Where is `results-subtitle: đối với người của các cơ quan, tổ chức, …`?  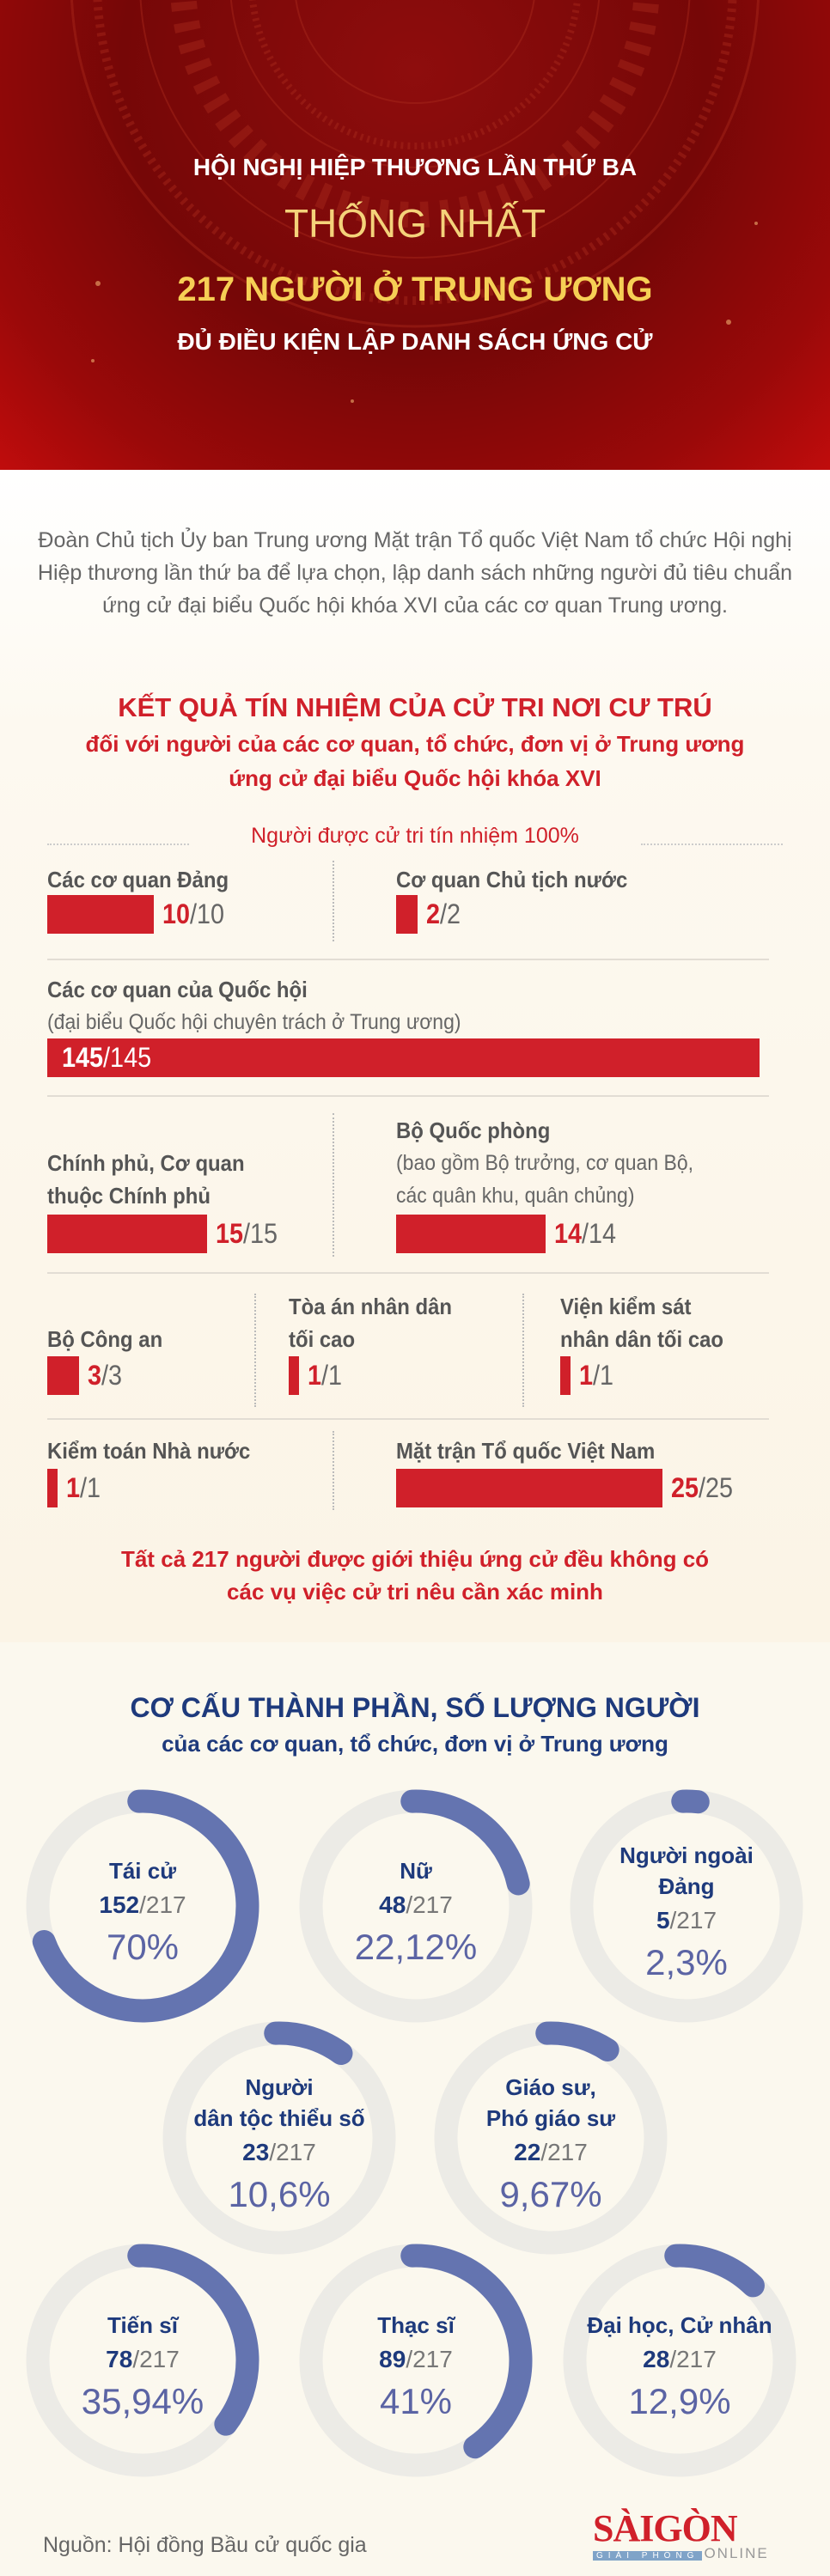 results-subtitle: đối với người của các cơ quan, tổ chức, … is located at coordinates (415, 761).